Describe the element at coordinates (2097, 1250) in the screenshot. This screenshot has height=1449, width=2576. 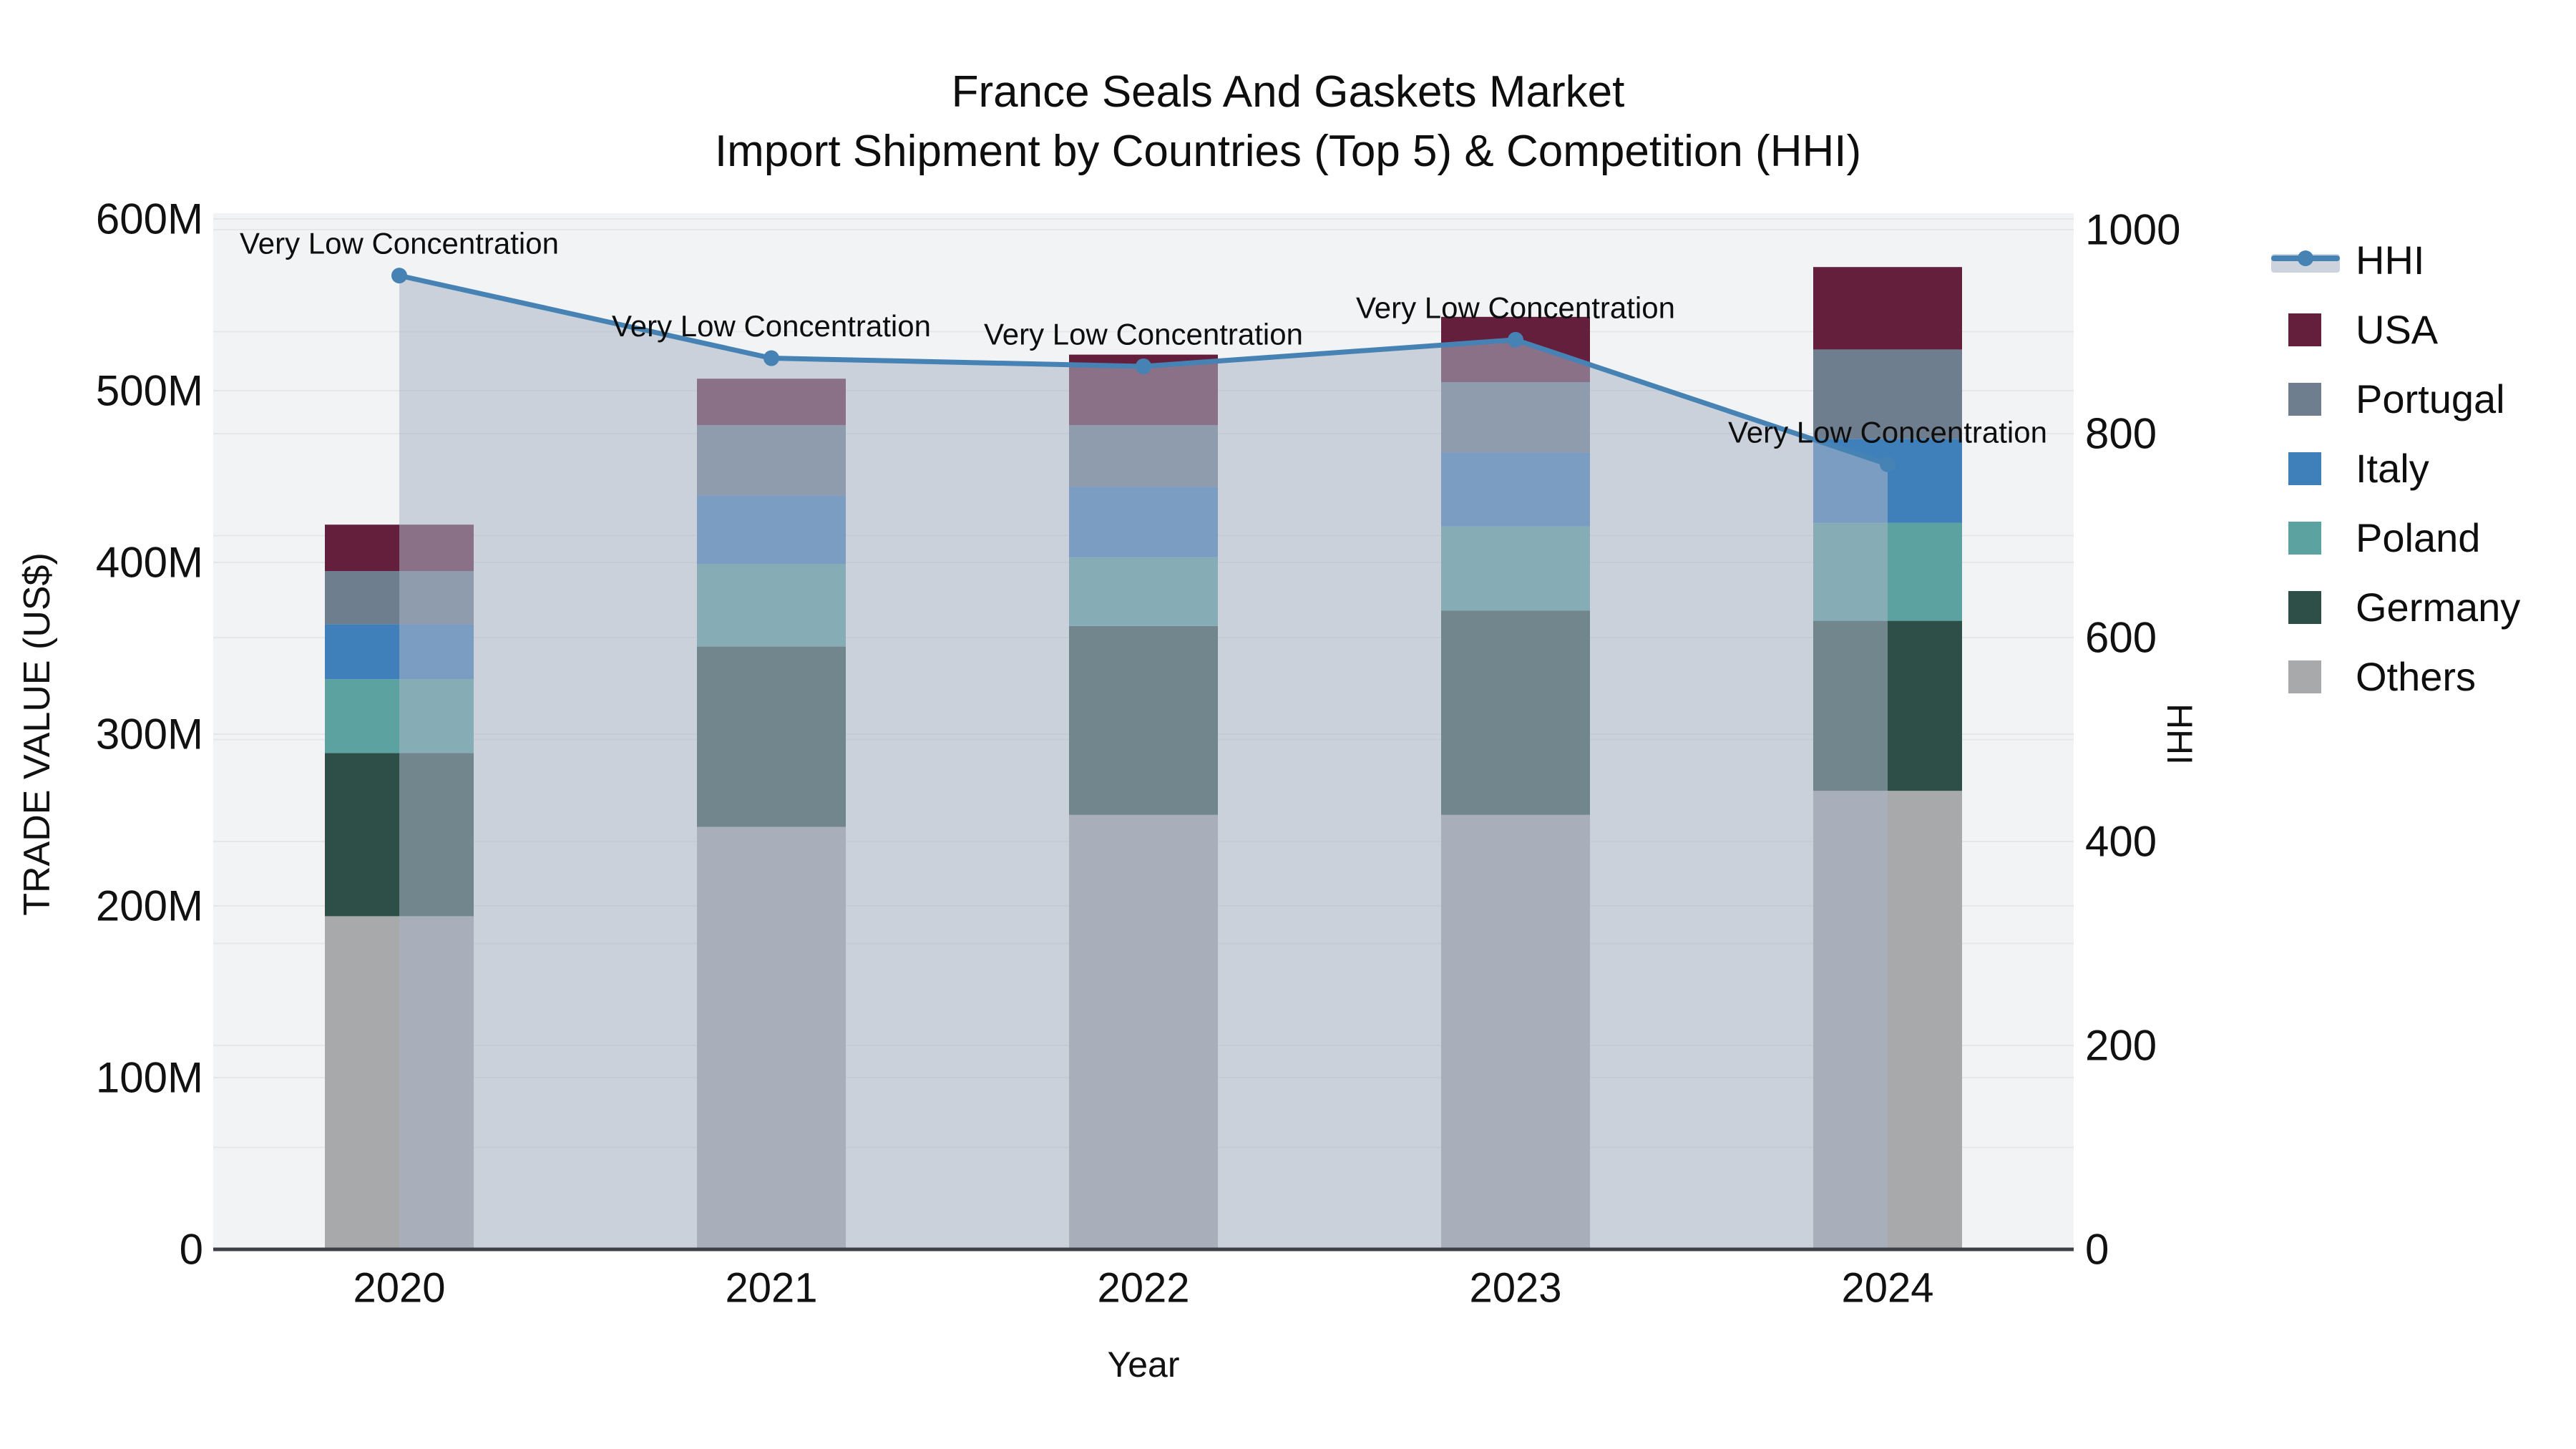
I see `right-axis-tick-label: 0` at that location.